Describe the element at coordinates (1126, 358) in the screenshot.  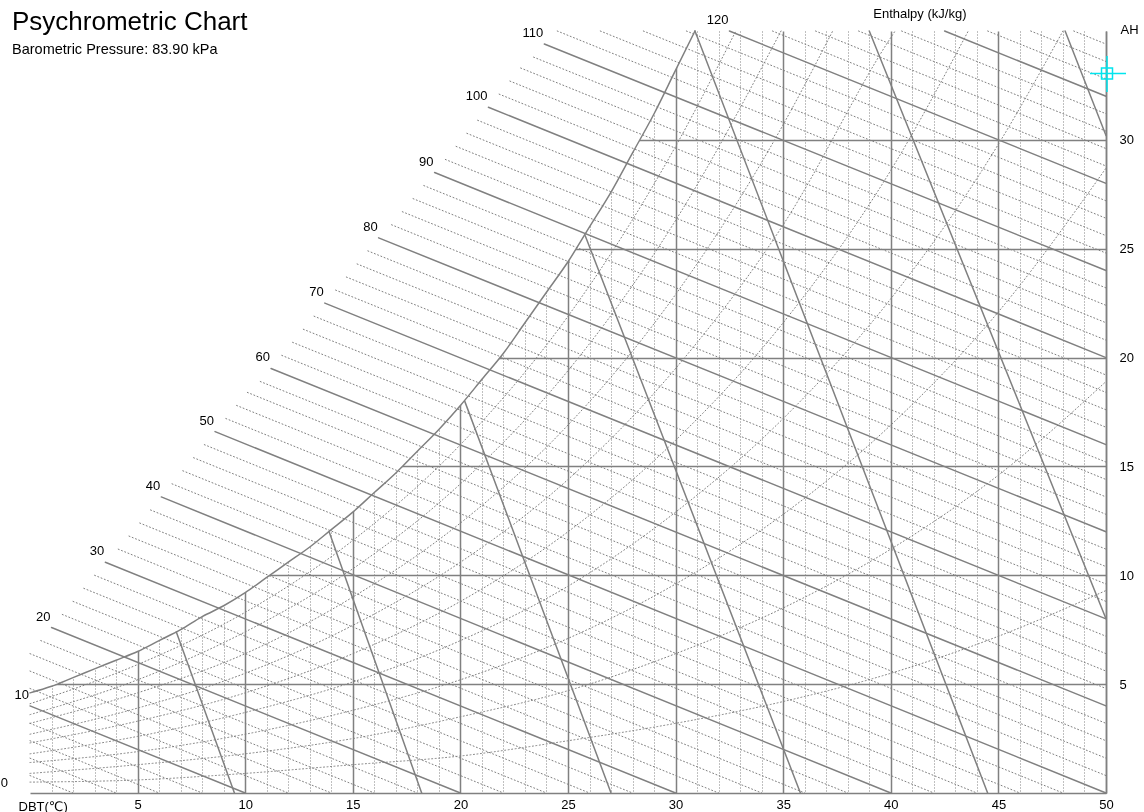
I see `y-tick-label: 20` at that location.